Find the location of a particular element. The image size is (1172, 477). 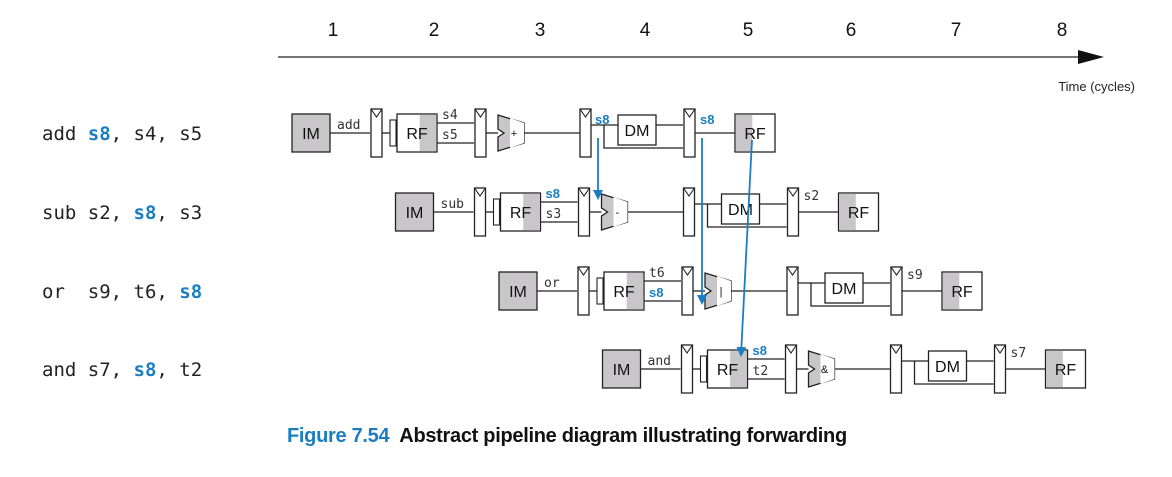

row-and-src1-label: s8 is located at coordinates (760, 350).